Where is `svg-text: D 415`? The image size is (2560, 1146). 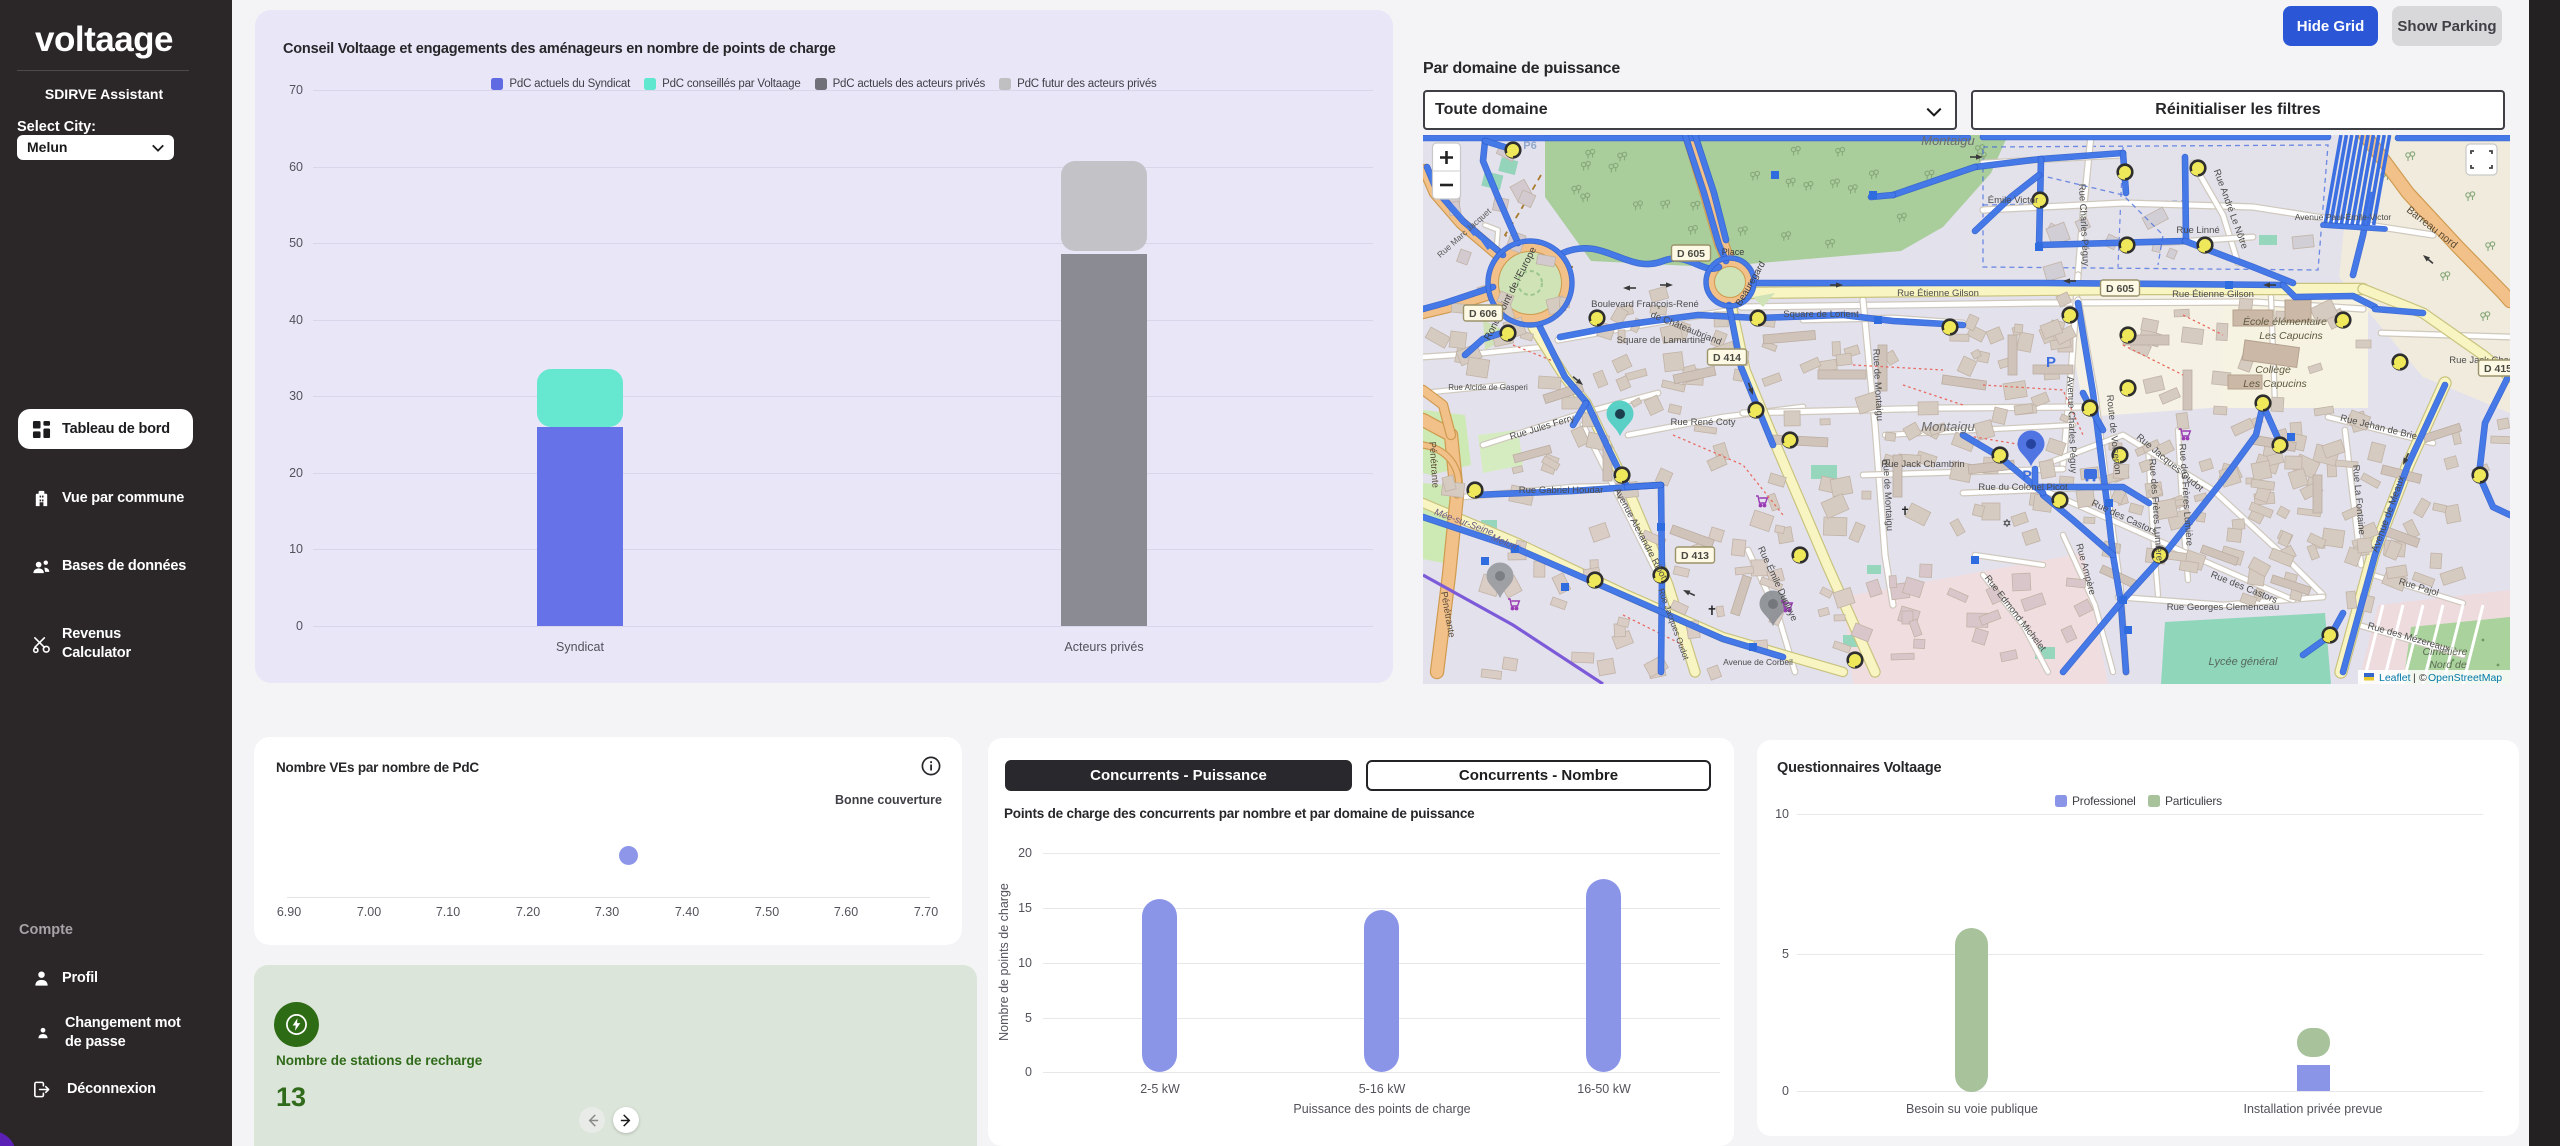 svg-text: D 415 is located at coordinates (2497, 369).